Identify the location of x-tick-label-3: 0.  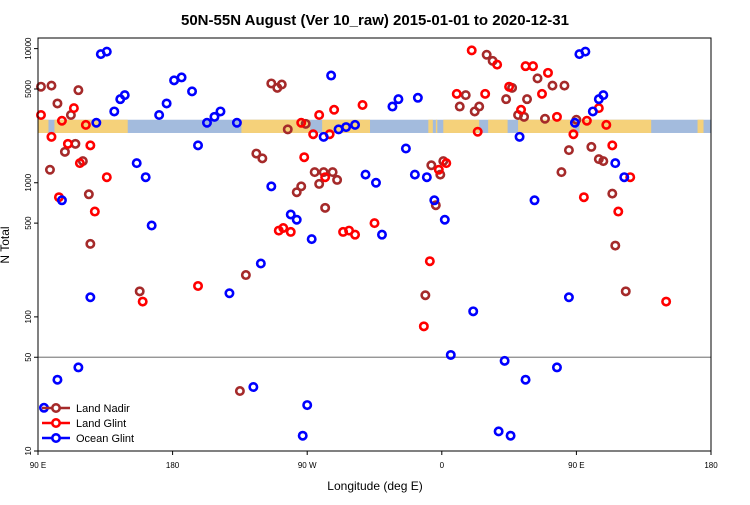
(442, 465).